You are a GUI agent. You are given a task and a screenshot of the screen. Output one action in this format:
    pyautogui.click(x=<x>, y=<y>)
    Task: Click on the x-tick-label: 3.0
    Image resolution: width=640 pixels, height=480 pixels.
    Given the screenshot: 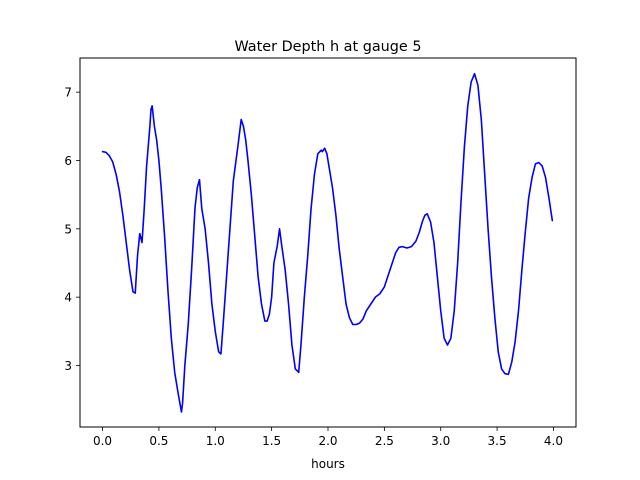 What is the action you would take?
    pyautogui.click(x=440, y=441)
    